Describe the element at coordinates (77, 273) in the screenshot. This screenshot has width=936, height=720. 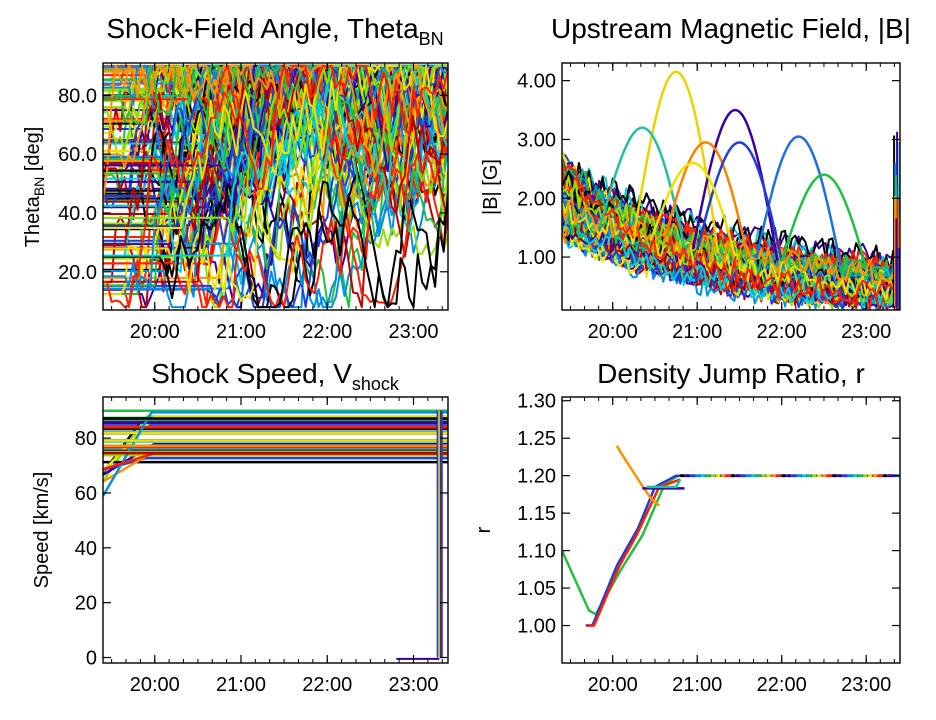
I see `theta-ytick-label: 20.0` at that location.